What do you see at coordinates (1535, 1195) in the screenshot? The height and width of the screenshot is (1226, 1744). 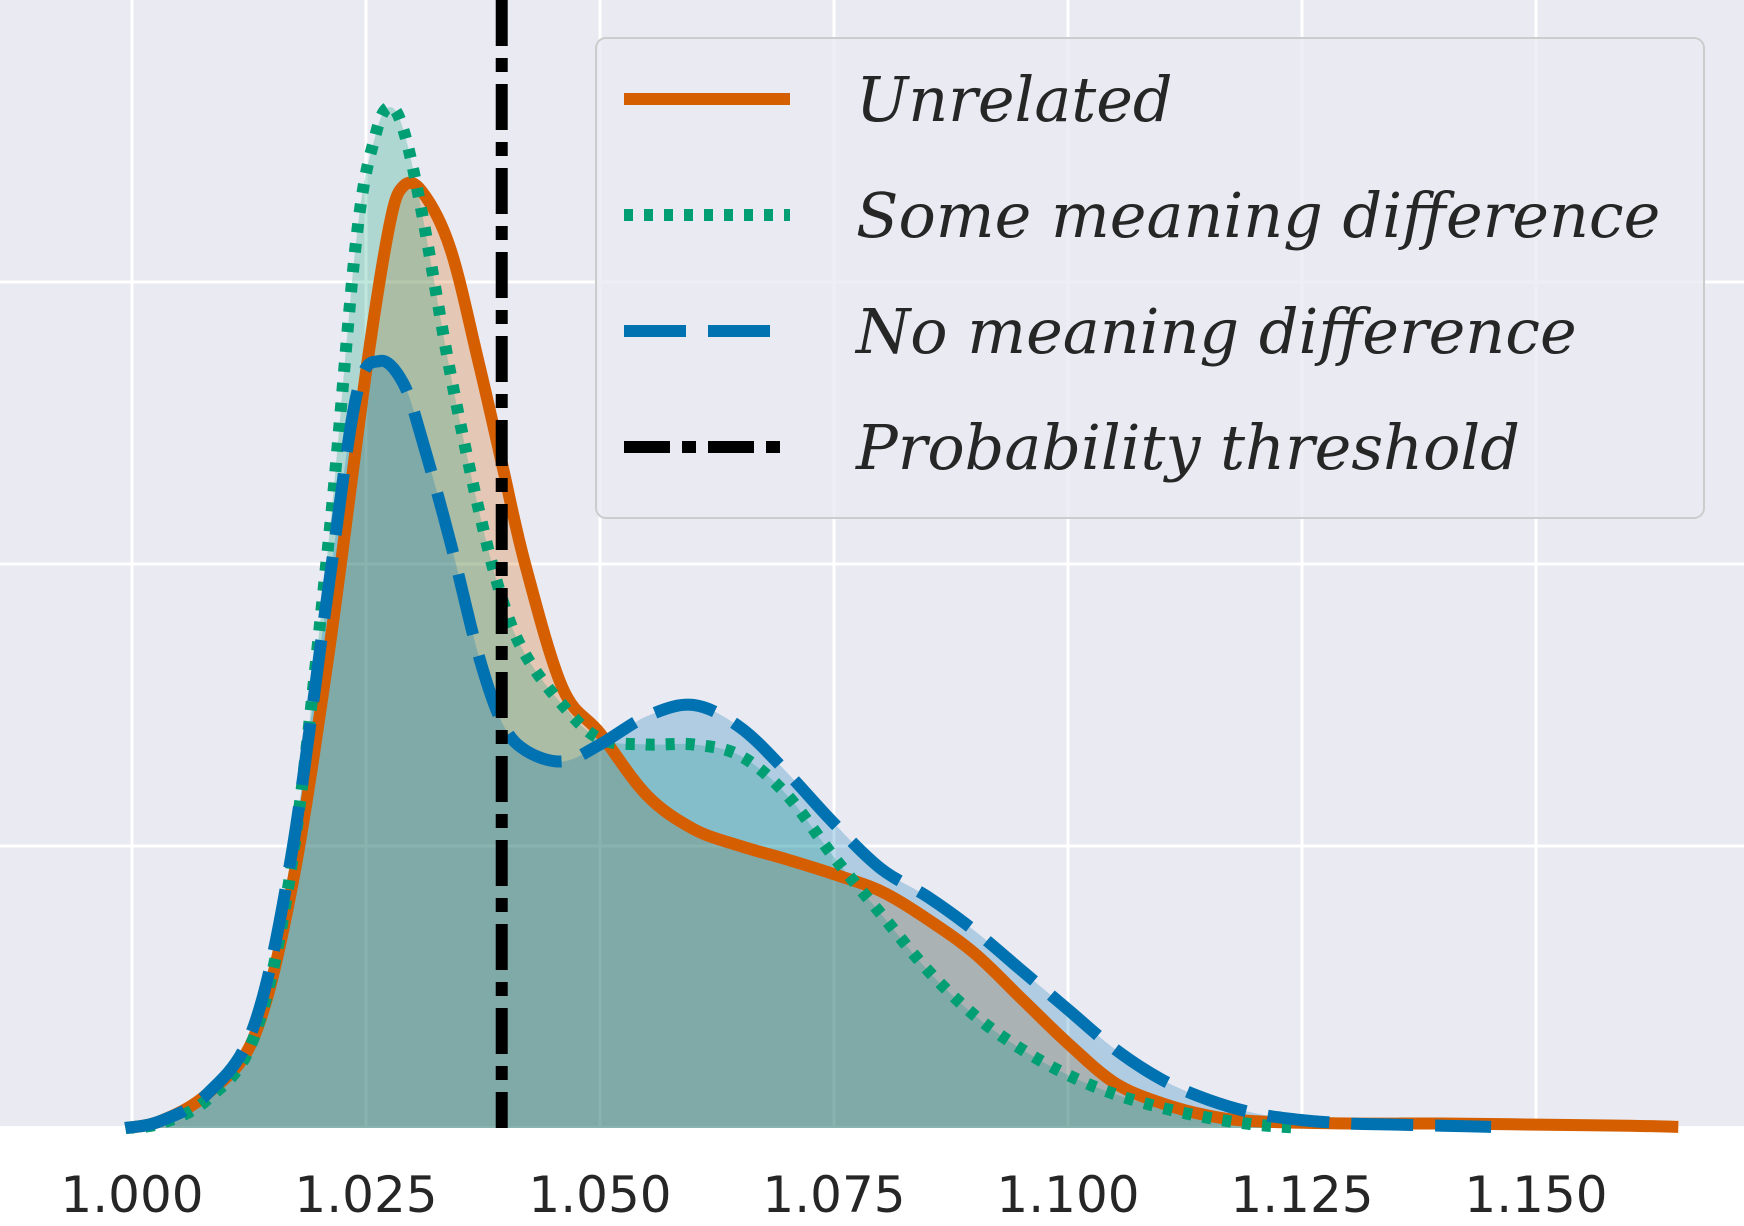 I see `x-tick-label: 1.150` at bounding box center [1535, 1195].